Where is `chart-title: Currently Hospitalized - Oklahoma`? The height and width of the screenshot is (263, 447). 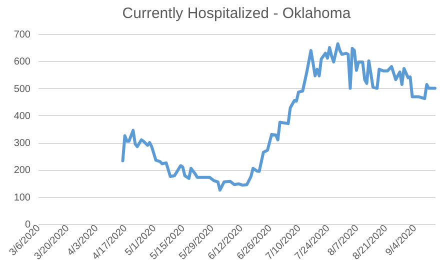
chart-title: Currently Hospitalized - Oklahoma is located at coordinates (237, 13).